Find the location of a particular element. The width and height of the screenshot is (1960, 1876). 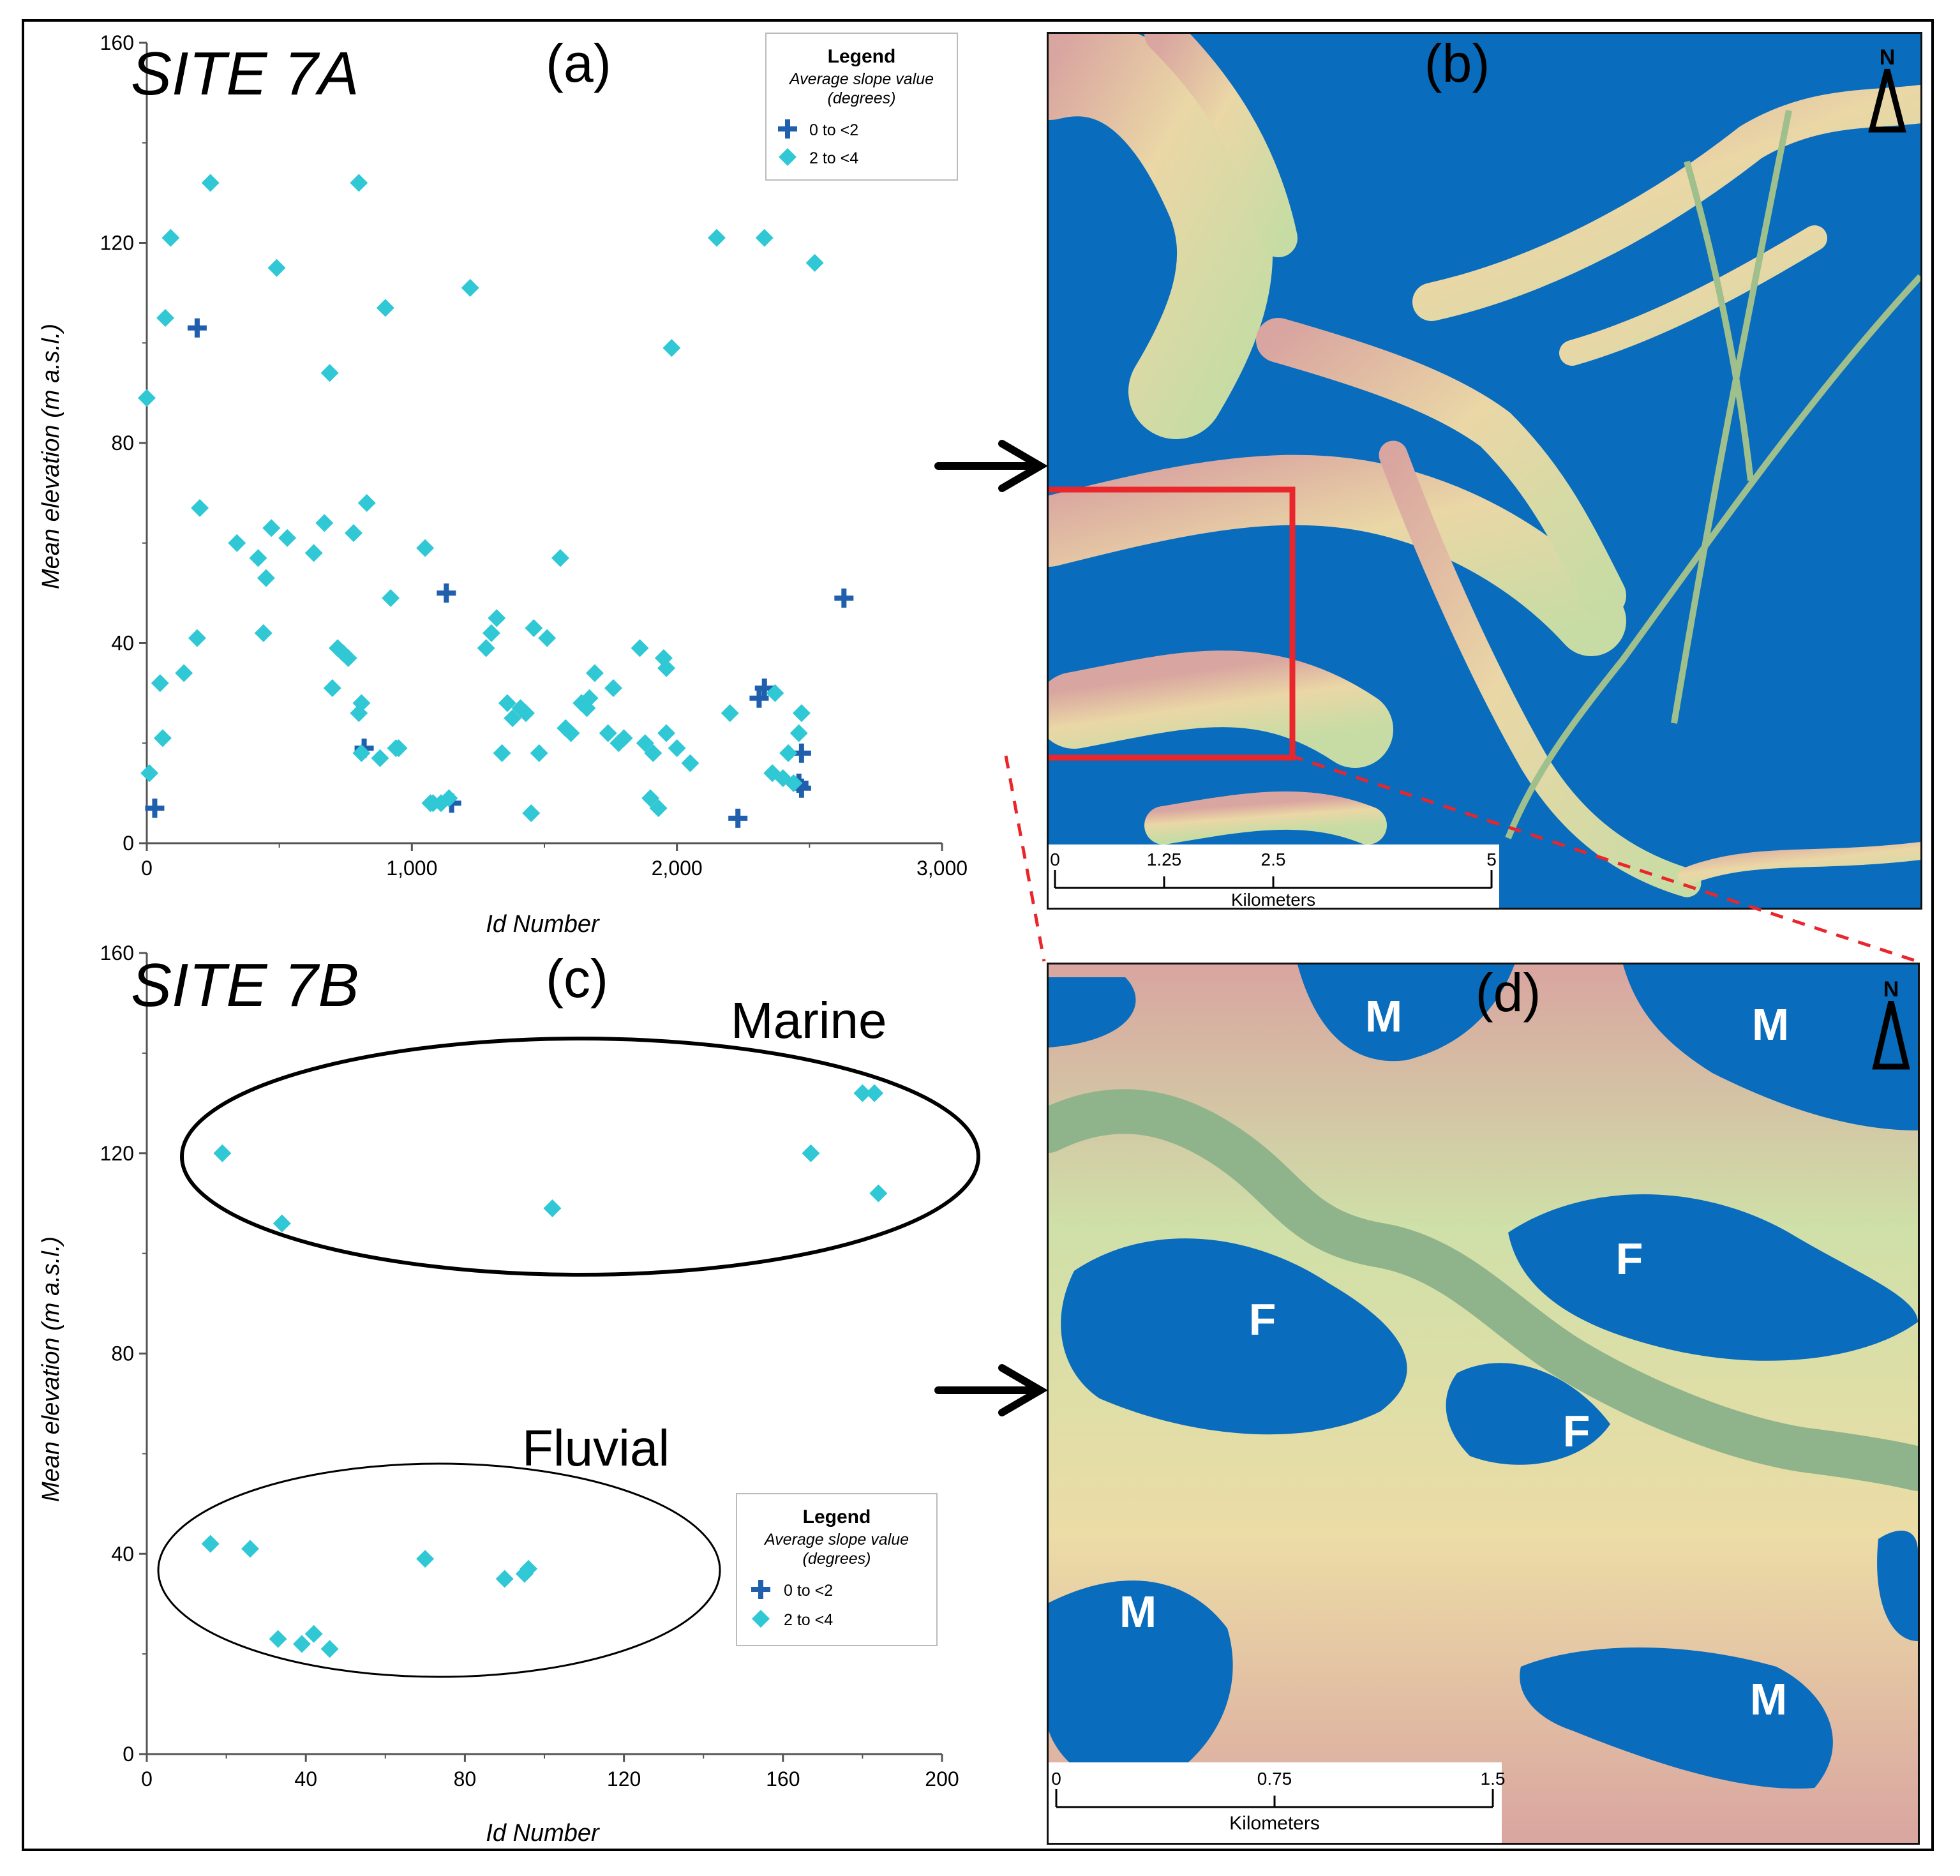

marine-group-label: Marine is located at coordinates (809, 1020).